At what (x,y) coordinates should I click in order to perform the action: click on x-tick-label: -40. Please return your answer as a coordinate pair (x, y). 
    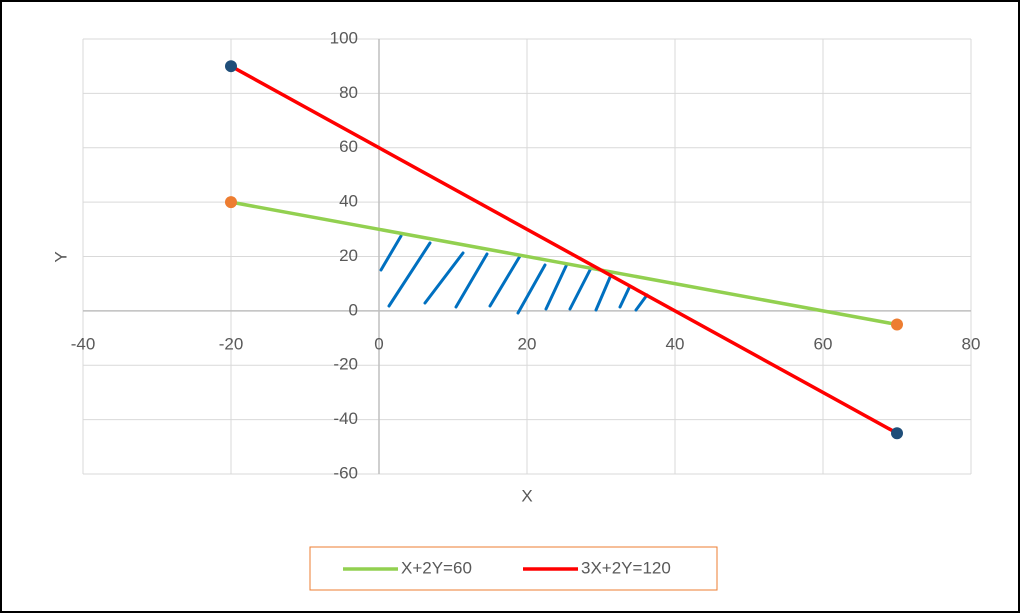
    Looking at the image, I should click on (83, 343).